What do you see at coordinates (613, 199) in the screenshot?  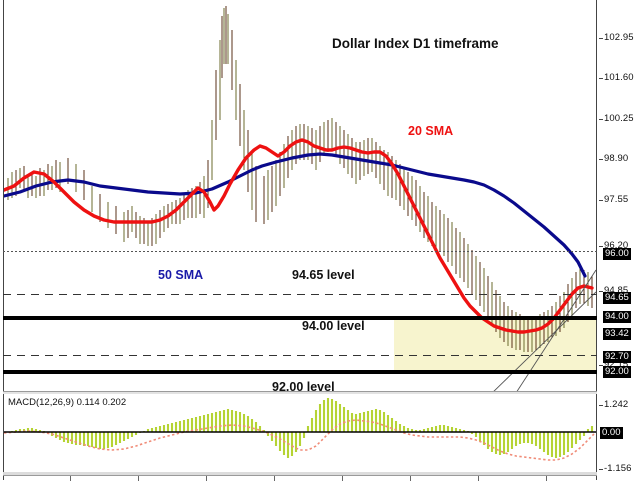 I see `price-tick-97-55: 97.55` at bounding box center [613, 199].